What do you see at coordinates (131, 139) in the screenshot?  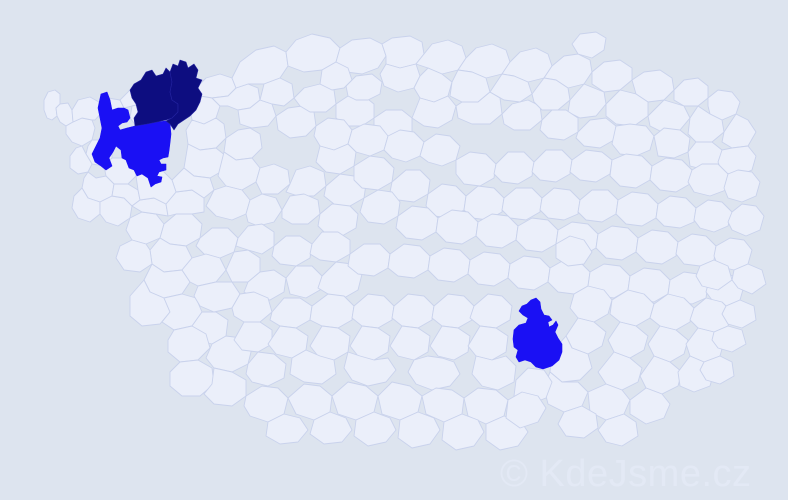 I see `highlighted-district-nw-mid` at bounding box center [131, 139].